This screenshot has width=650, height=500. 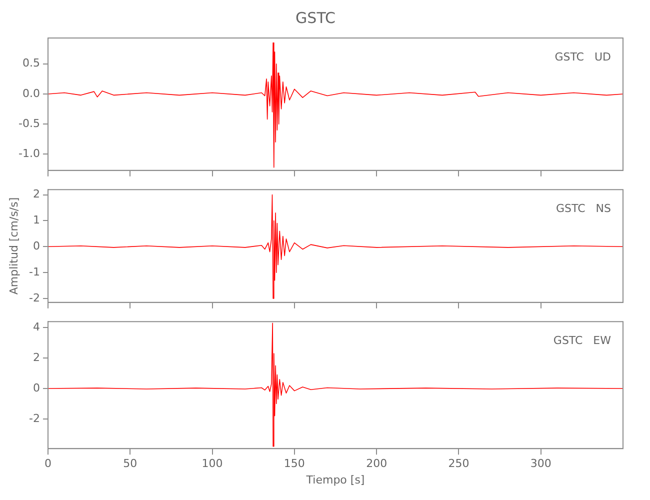 I want to click on x-tick-label: 150, so click(x=294, y=463).